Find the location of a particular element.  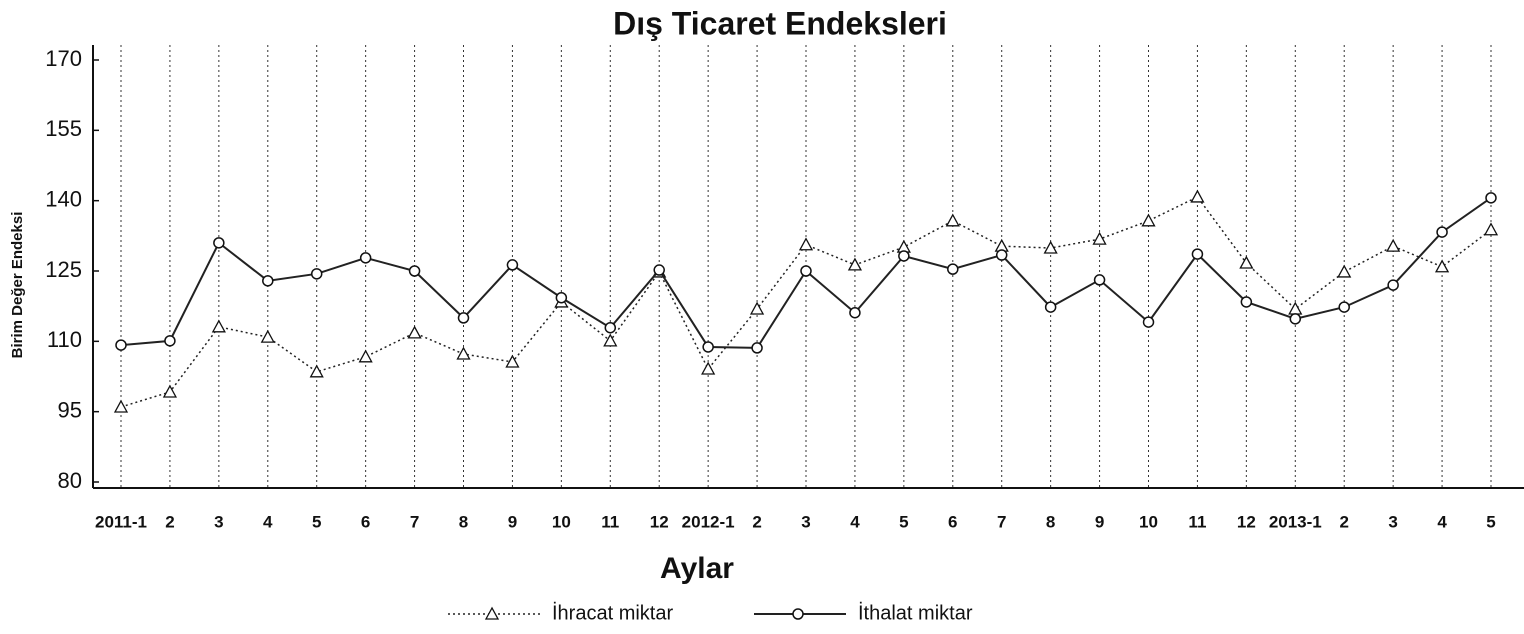

y-tick-label: 155 is located at coordinates (63, 128).